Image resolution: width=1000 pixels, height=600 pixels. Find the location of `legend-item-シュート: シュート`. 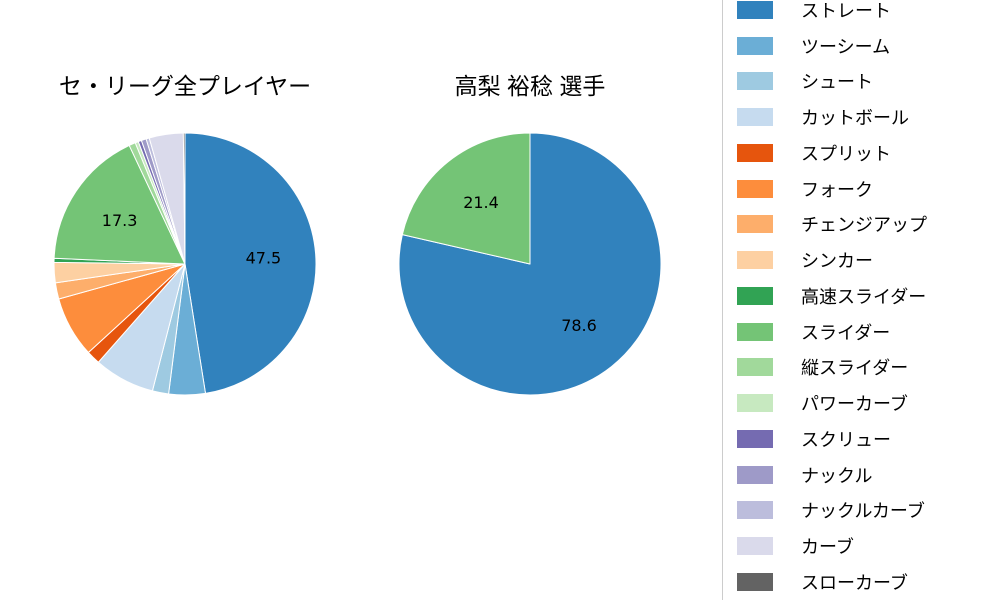

legend-item-シュート: シュート is located at coordinates (868, 82).